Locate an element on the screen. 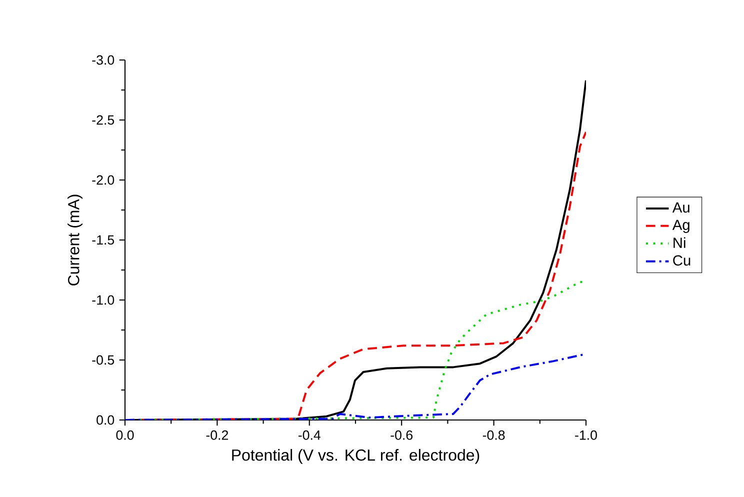 The width and height of the screenshot is (744, 497). y-tick-label: -3.0 is located at coordinates (103, 60).